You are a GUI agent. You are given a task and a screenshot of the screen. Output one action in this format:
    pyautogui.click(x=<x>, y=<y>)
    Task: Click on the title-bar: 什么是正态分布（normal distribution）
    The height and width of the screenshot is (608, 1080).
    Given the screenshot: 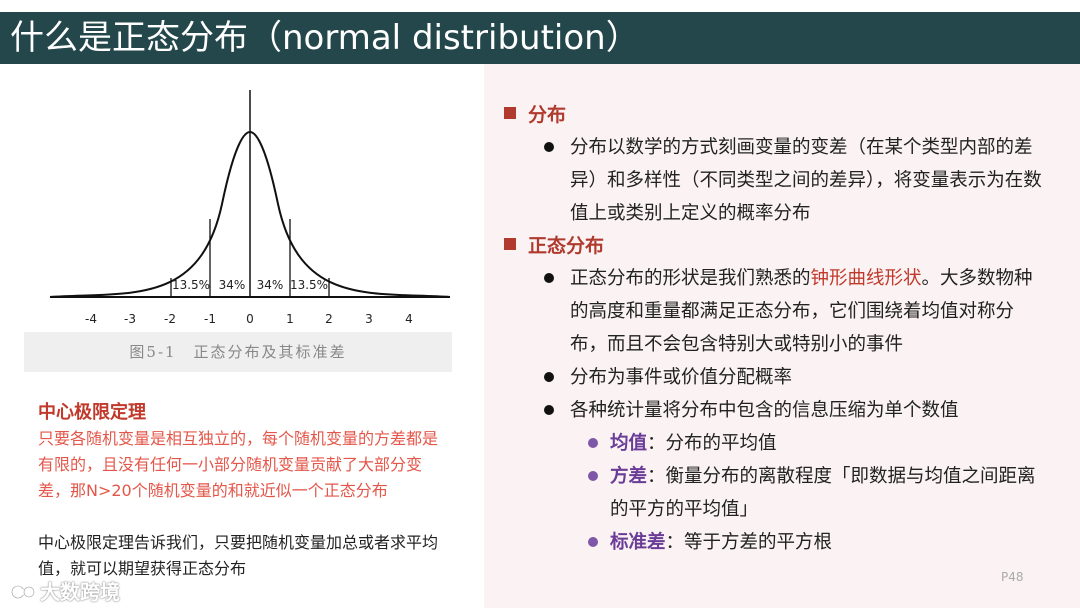 What is the action you would take?
    pyautogui.click(x=540, y=38)
    